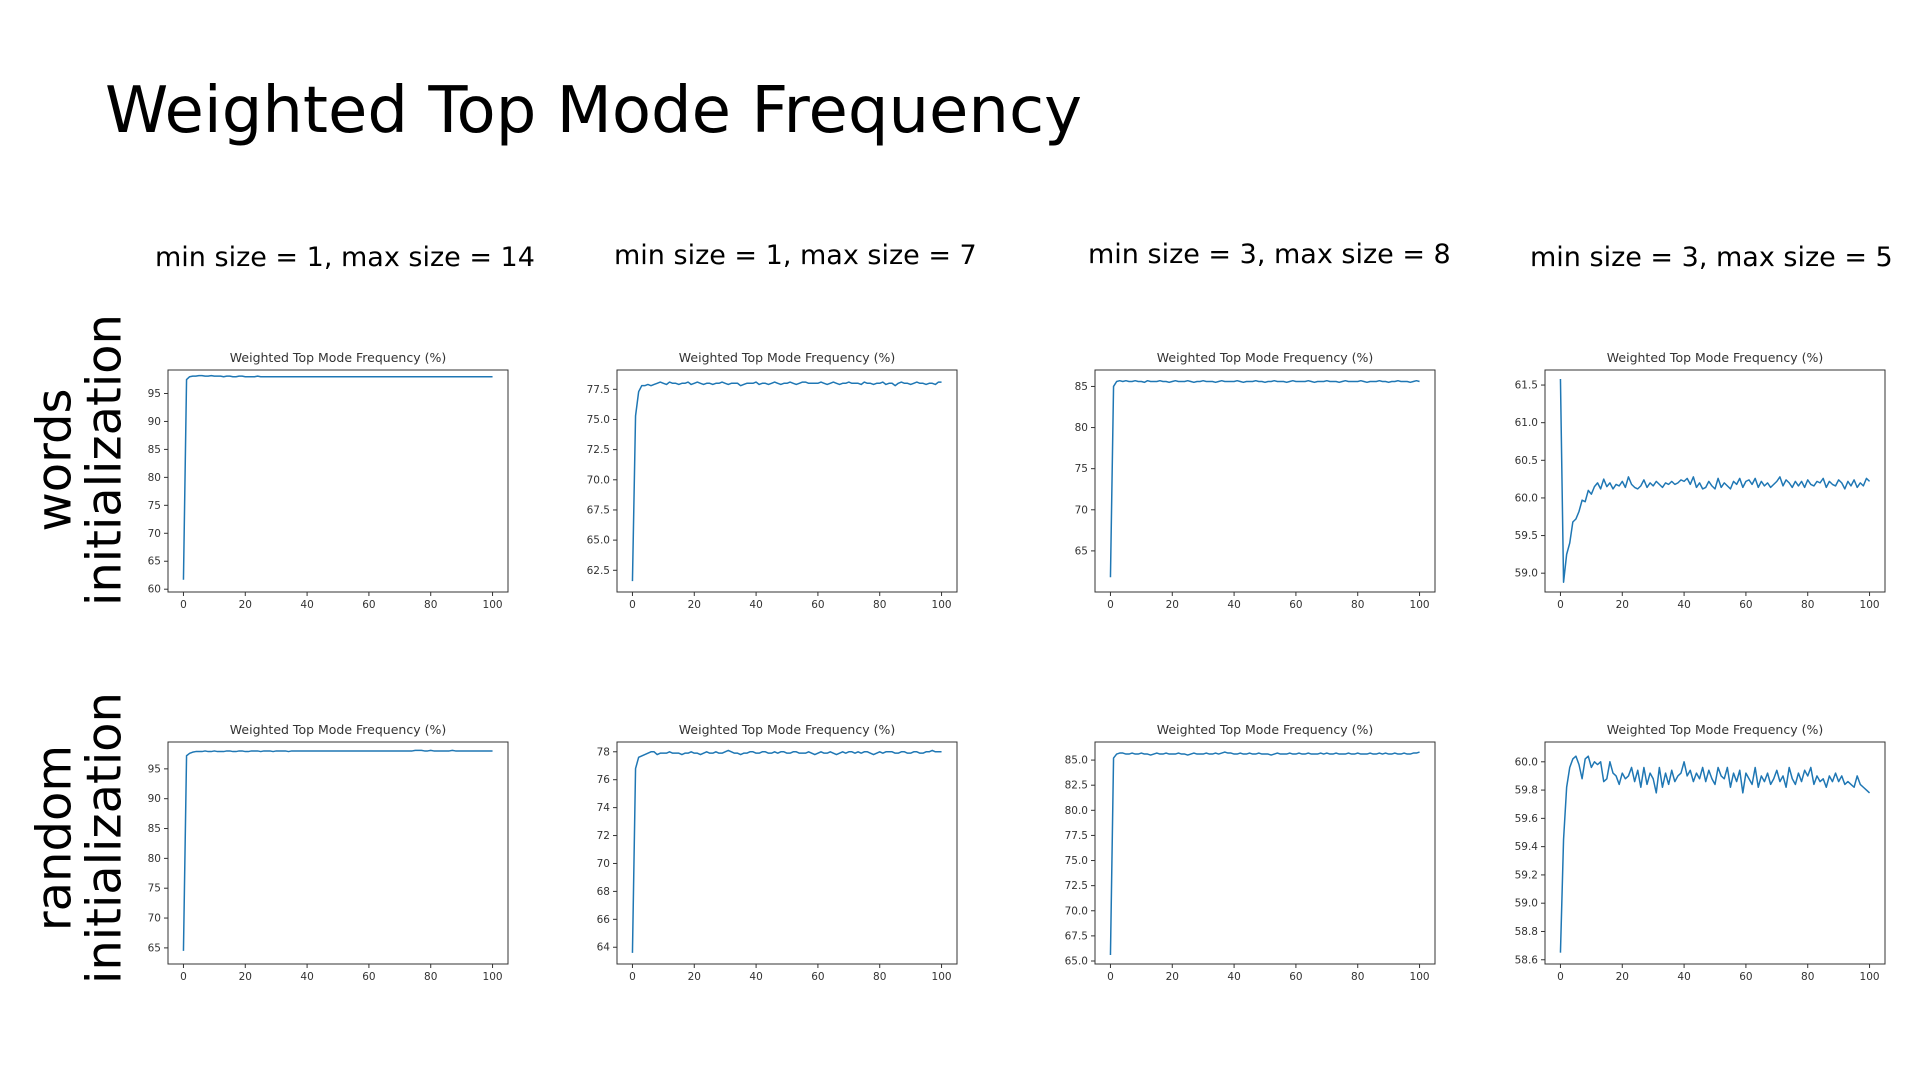 The height and width of the screenshot is (1080, 1920). What do you see at coordinates (1076, 811) in the screenshot?
I see `y-tick-label: 80.0` at bounding box center [1076, 811].